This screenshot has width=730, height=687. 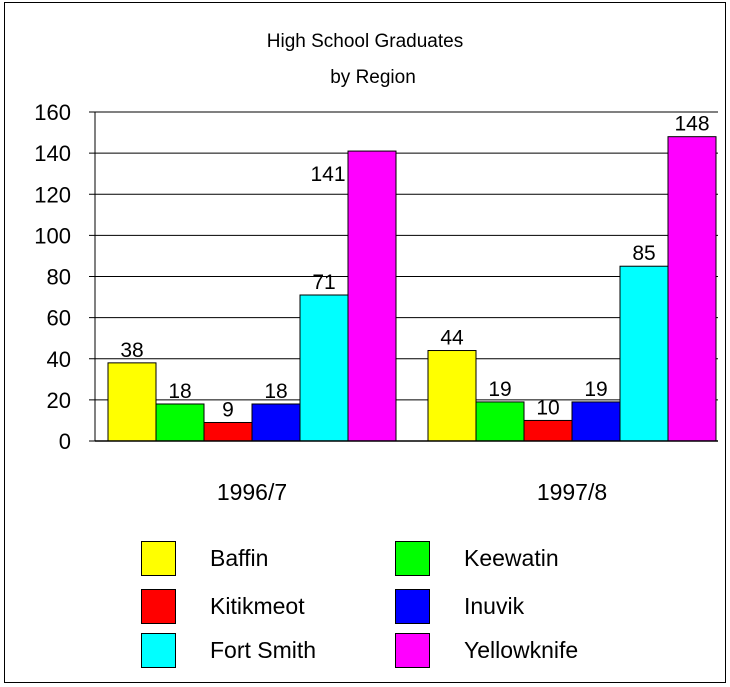 I want to click on legend-item: Keewatin, so click(x=477, y=558).